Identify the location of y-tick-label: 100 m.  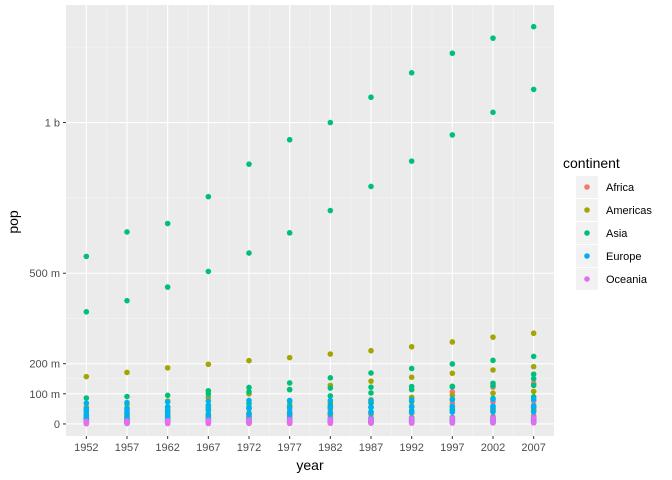
(44, 395).